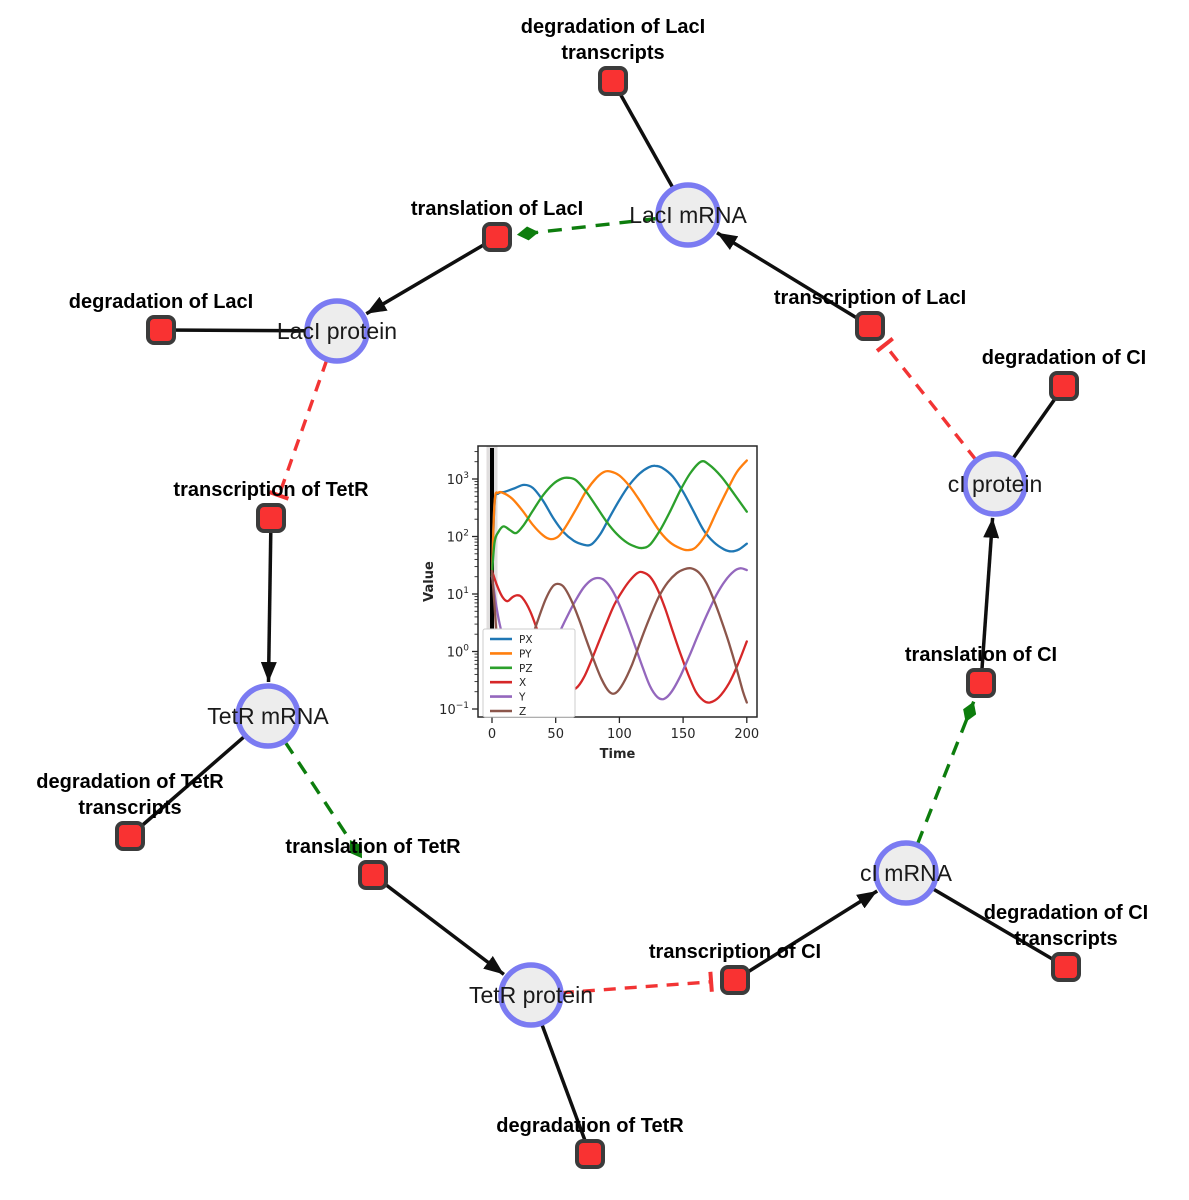  Describe the element at coordinates (735, 952) in the screenshot. I see `reaction-label-txn_ci: transcription of CI` at that location.